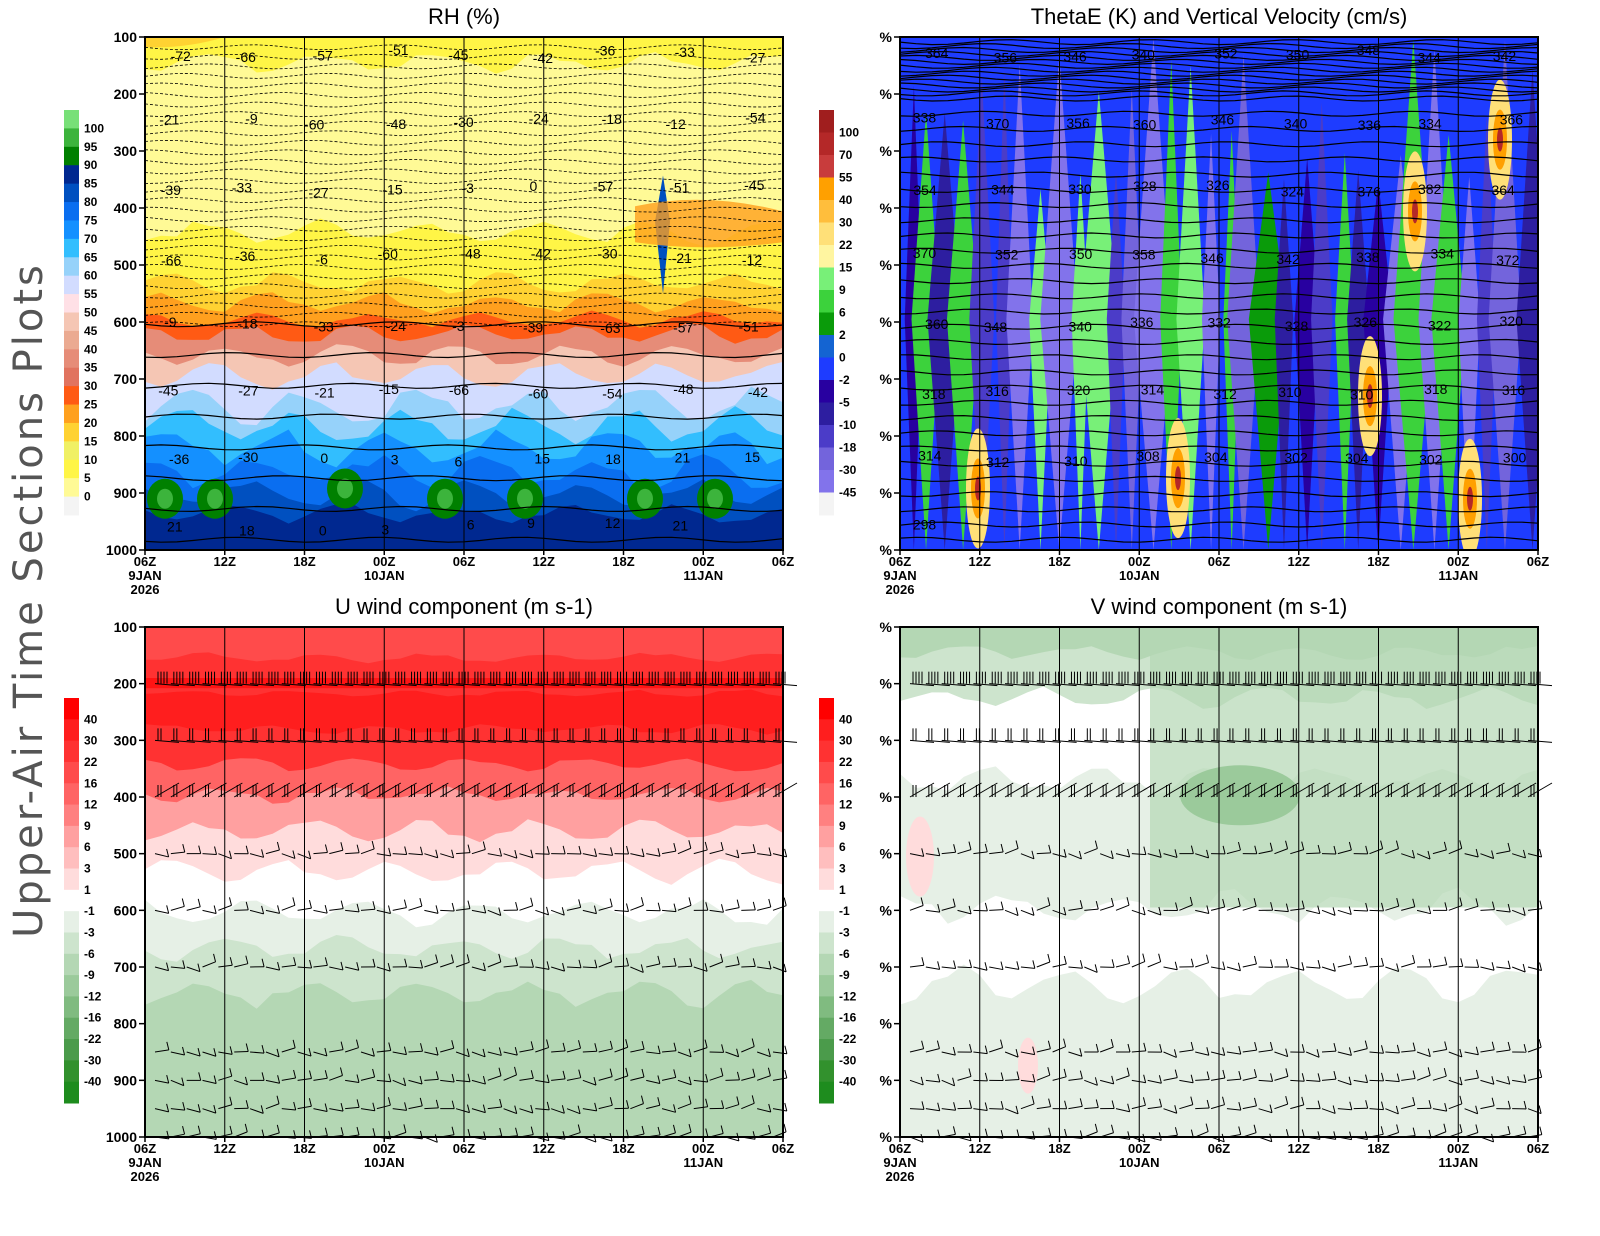 The width and height of the screenshot is (1600, 1236). What do you see at coordinates (126, 436) in the screenshot?
I see `y-tick-label: 800` at bounding box center [126, 436].